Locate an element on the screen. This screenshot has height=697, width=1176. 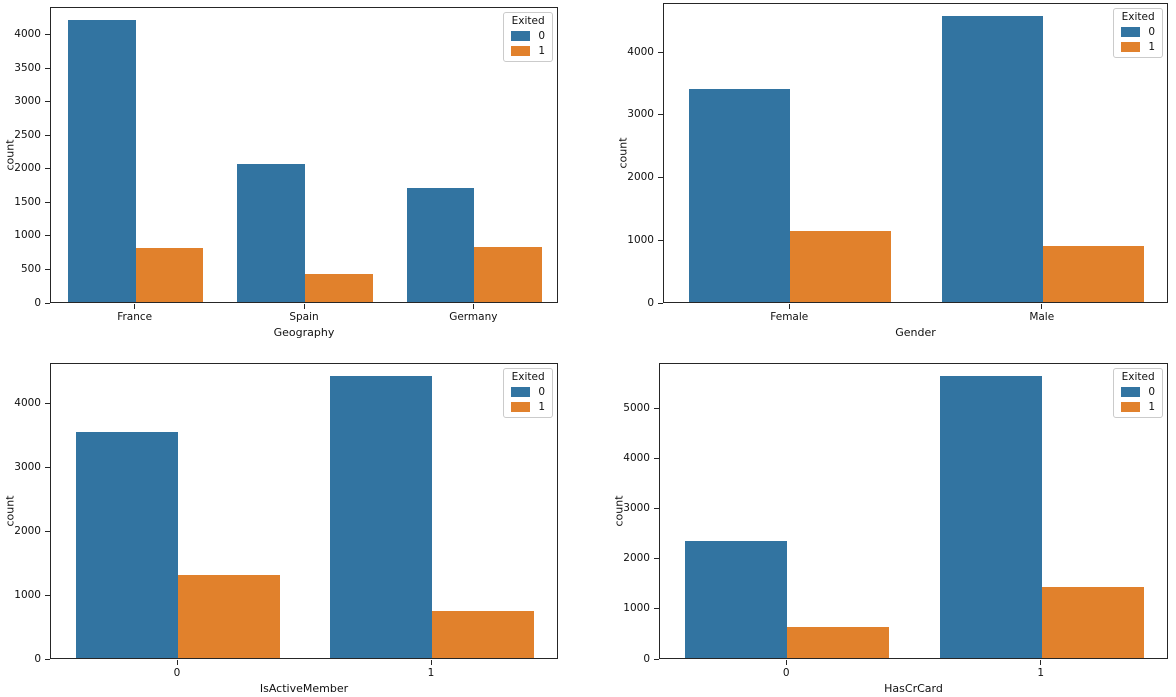
y-tick-label: 4000 is located at coordinates (640, 51).